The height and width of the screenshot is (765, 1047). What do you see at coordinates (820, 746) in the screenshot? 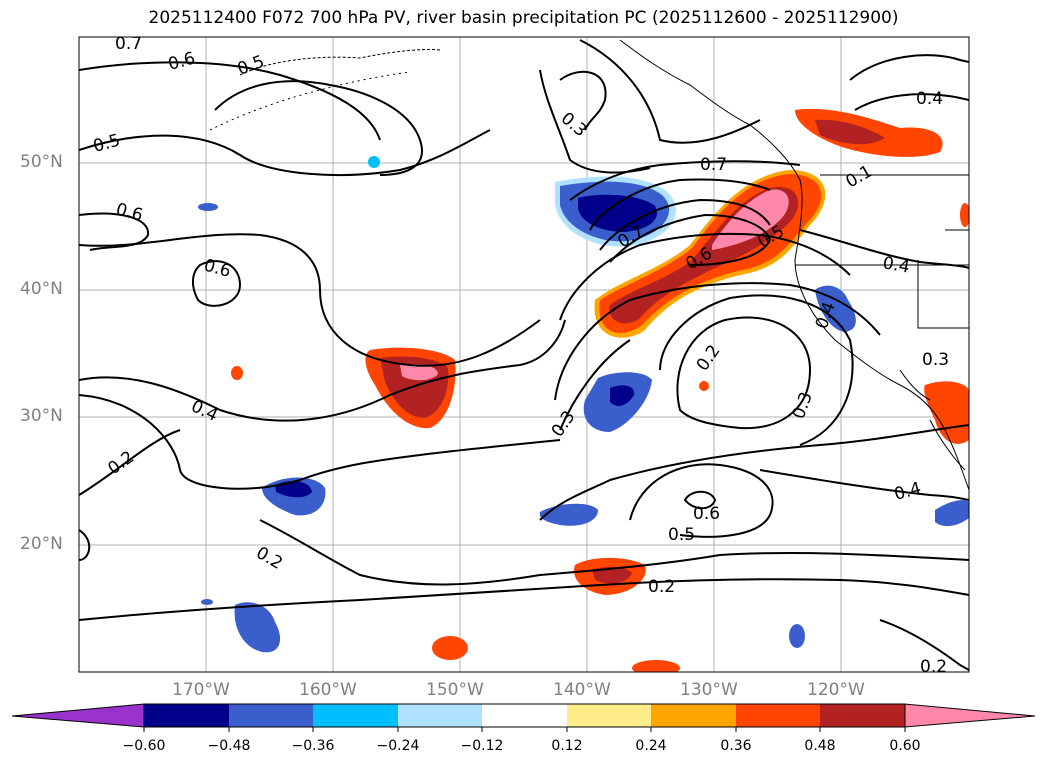
I see `colorbar-tick-label: 0.48` at bounding box center [820, 746].